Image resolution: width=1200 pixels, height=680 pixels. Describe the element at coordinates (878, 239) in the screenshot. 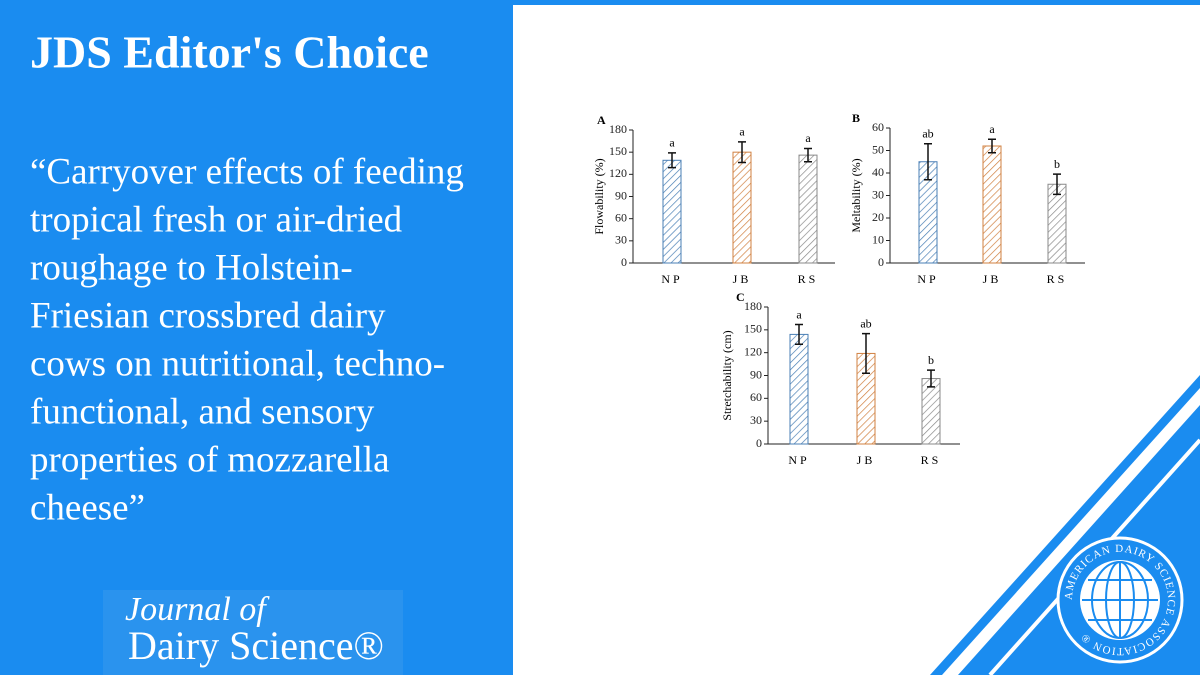

I see `y-tick-label: 10` at that location.